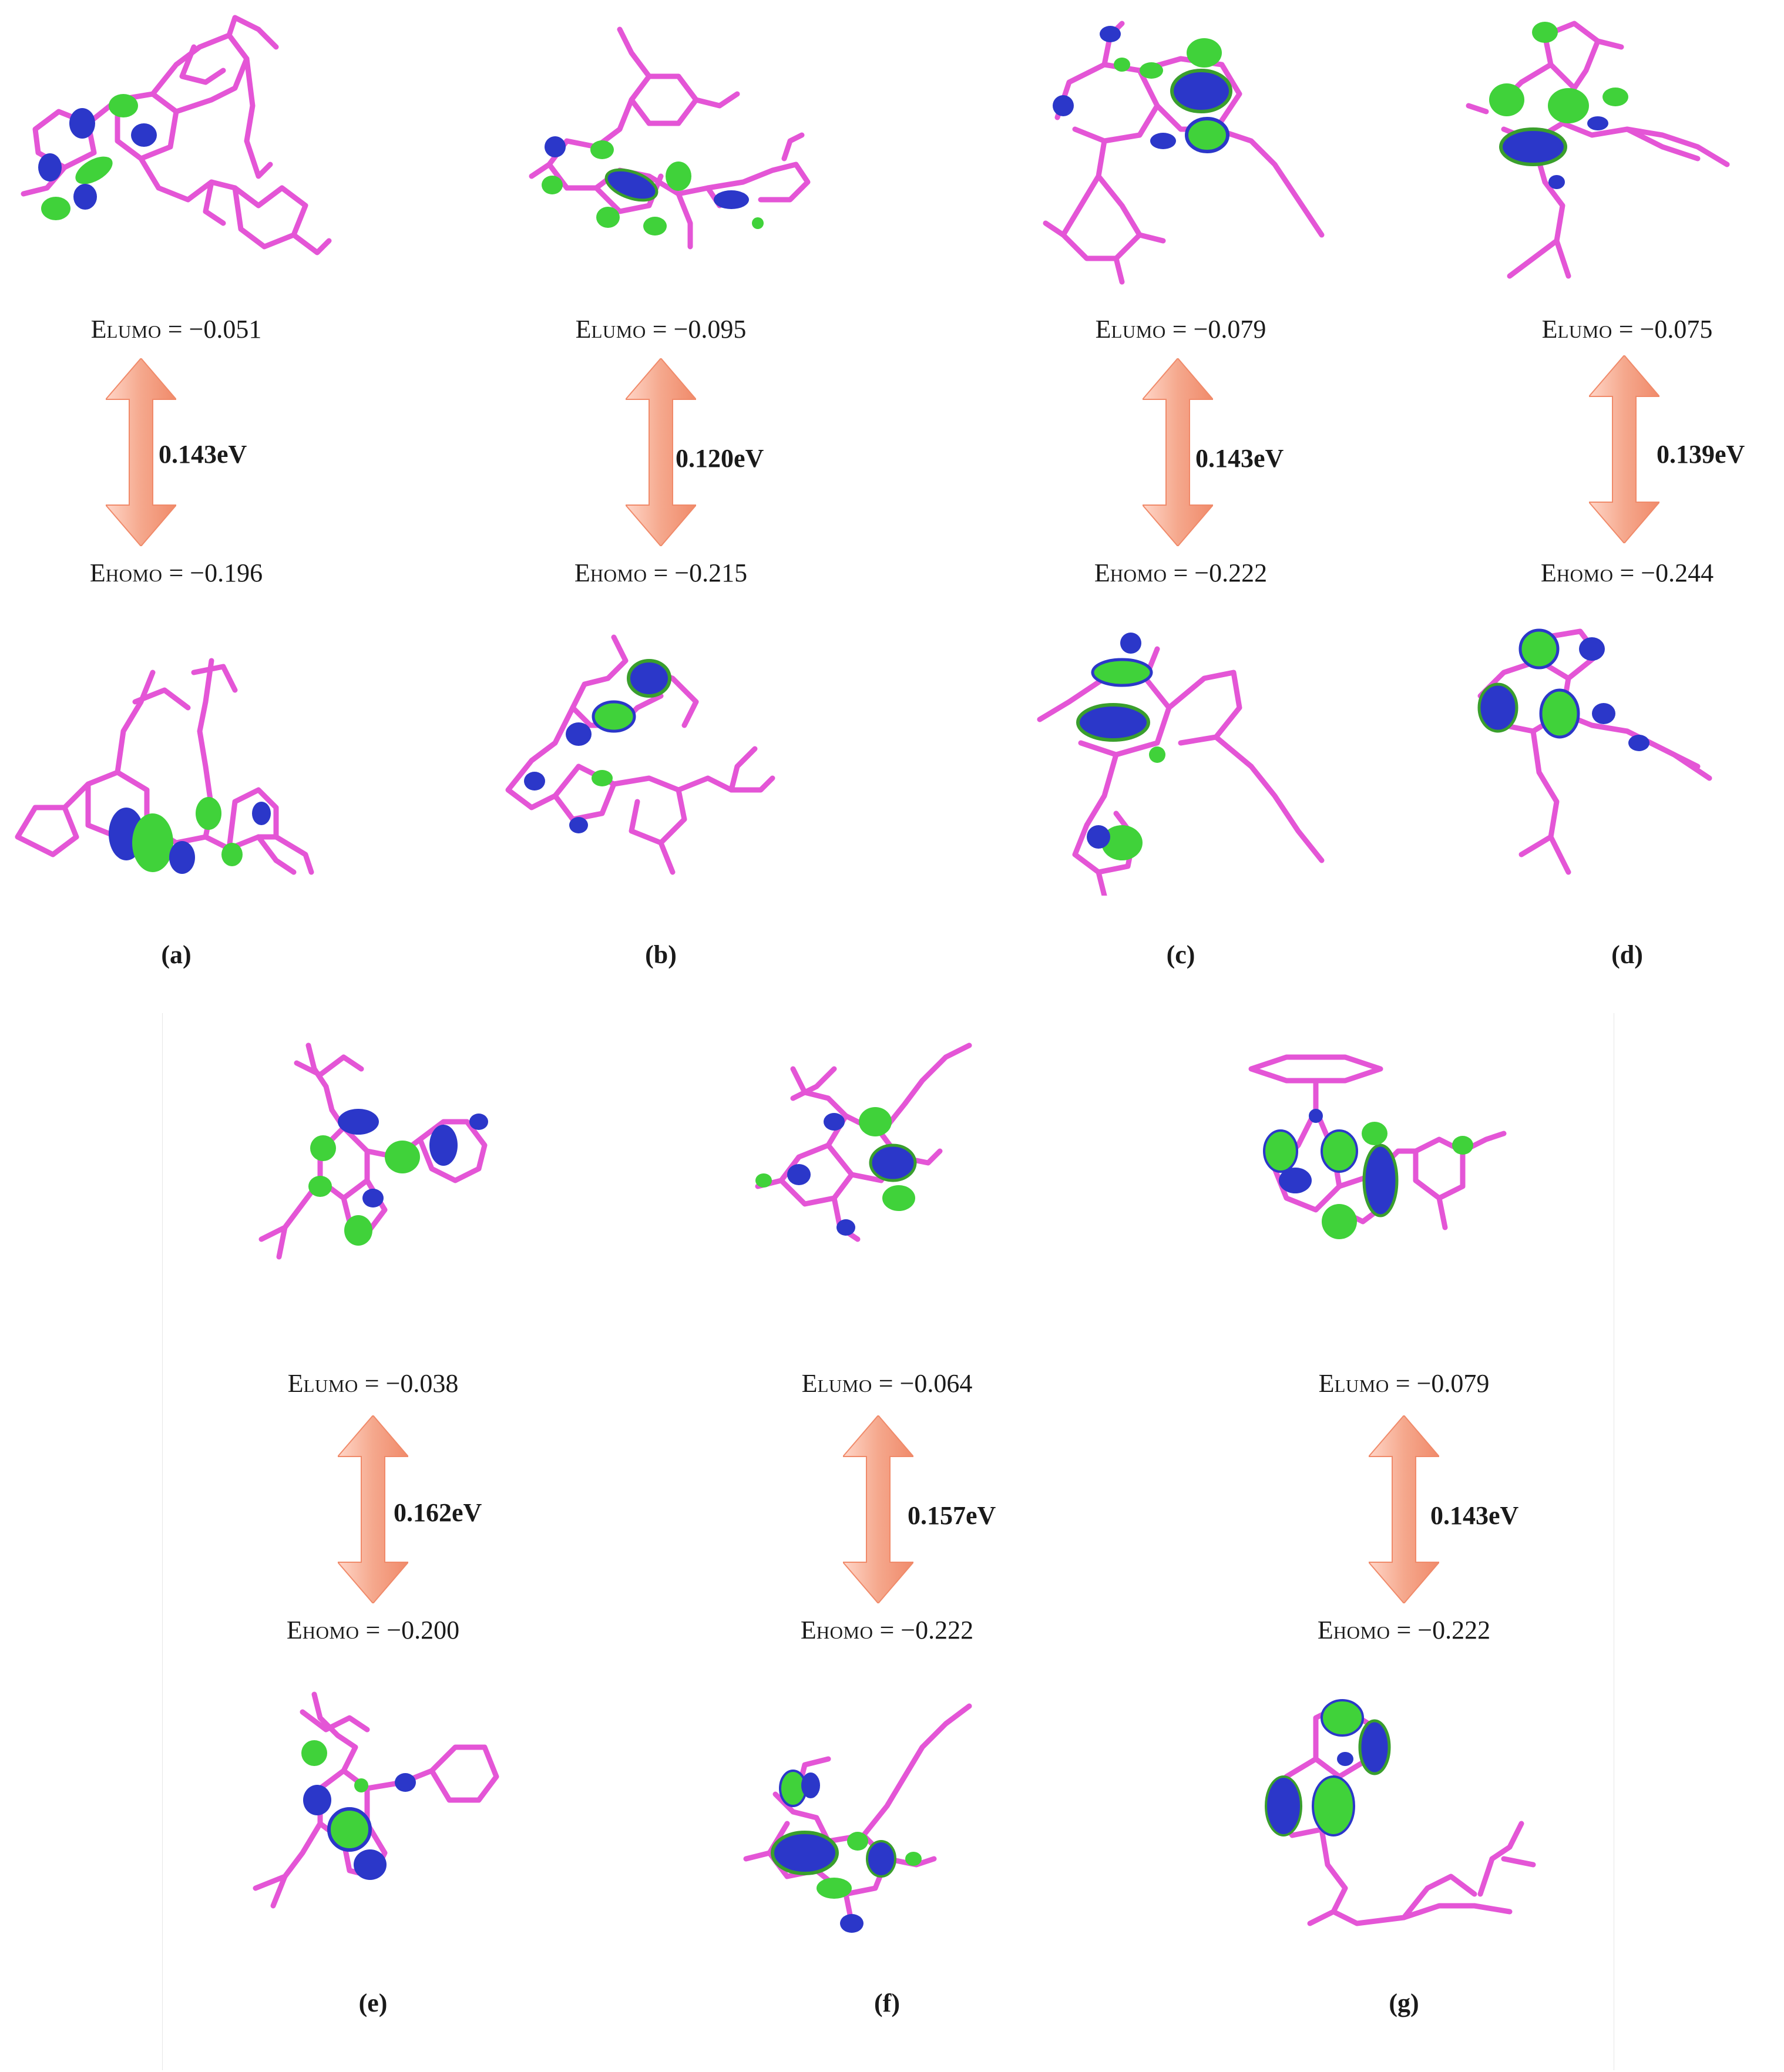  I want to click on energy-gap-arrow-e, so click(373, 1509).